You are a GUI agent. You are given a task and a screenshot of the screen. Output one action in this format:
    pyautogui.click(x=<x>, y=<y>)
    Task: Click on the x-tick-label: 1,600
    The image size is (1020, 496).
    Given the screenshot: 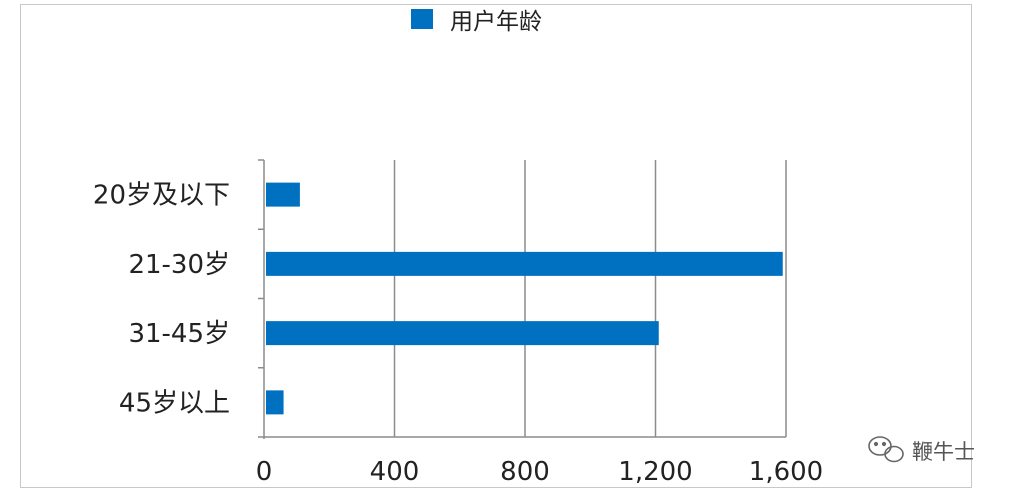 What is the action you would take?
    pyautogui.click(x=786, y=472)
    